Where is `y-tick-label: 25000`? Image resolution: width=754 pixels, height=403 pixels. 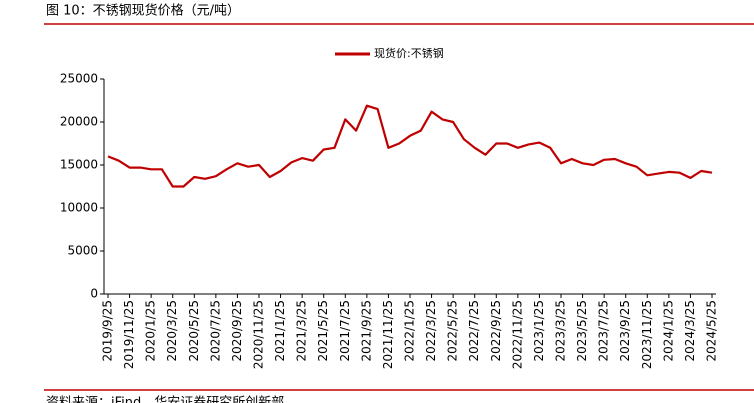 y-tick-label: 25000 is located at coordinates (79, 79).